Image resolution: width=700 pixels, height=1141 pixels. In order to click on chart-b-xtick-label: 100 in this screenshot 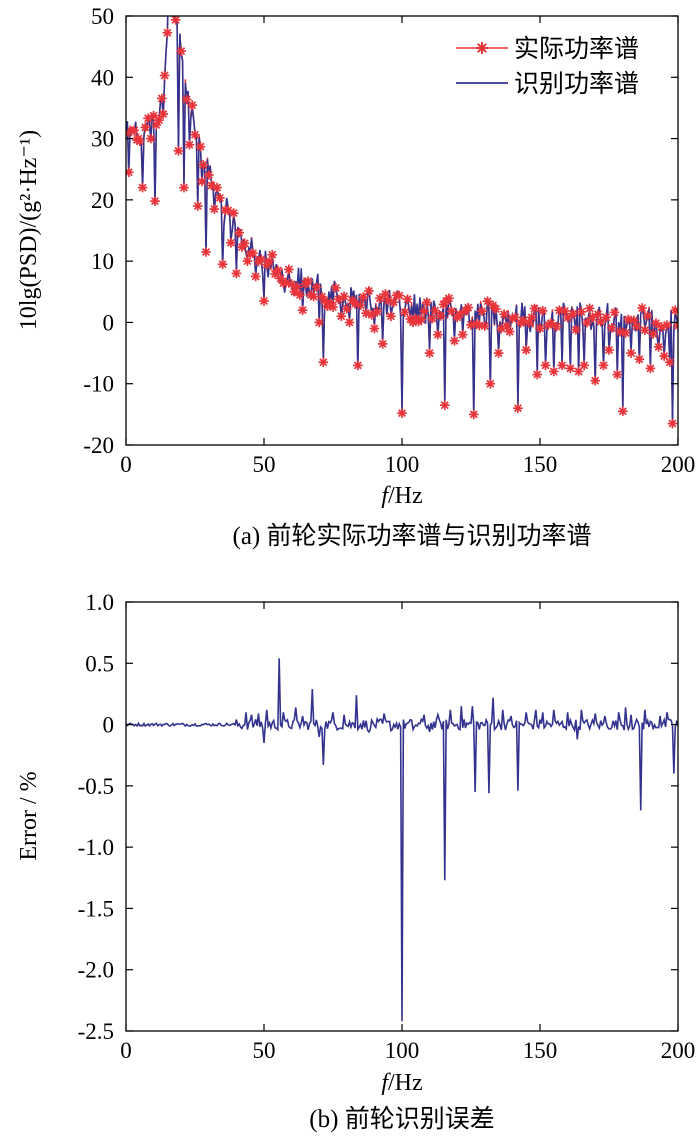, I will do `click(402, 1050)`.